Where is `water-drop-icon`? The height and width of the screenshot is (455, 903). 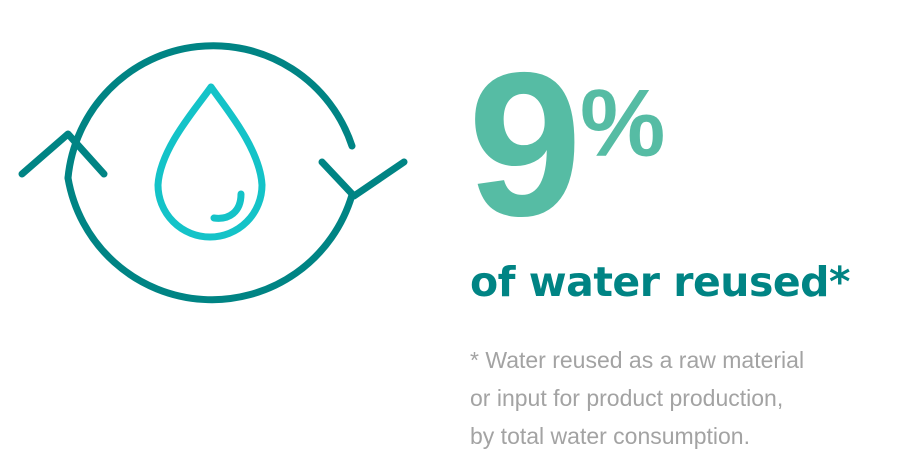 water-drop-icon is located at coordinates (210, 162).